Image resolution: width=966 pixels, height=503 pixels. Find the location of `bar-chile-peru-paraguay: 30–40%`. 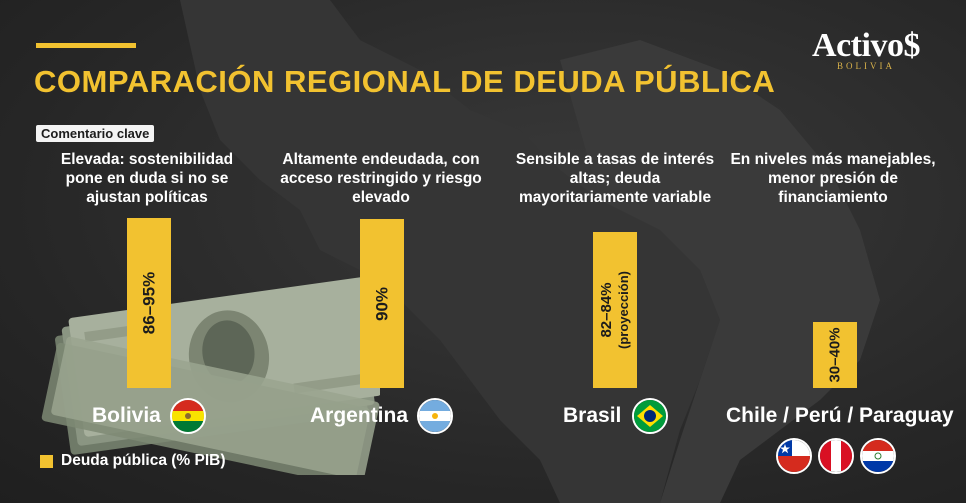

bar-chile-peru-paraguay: 30–40% is located at coordinates (835, 355).